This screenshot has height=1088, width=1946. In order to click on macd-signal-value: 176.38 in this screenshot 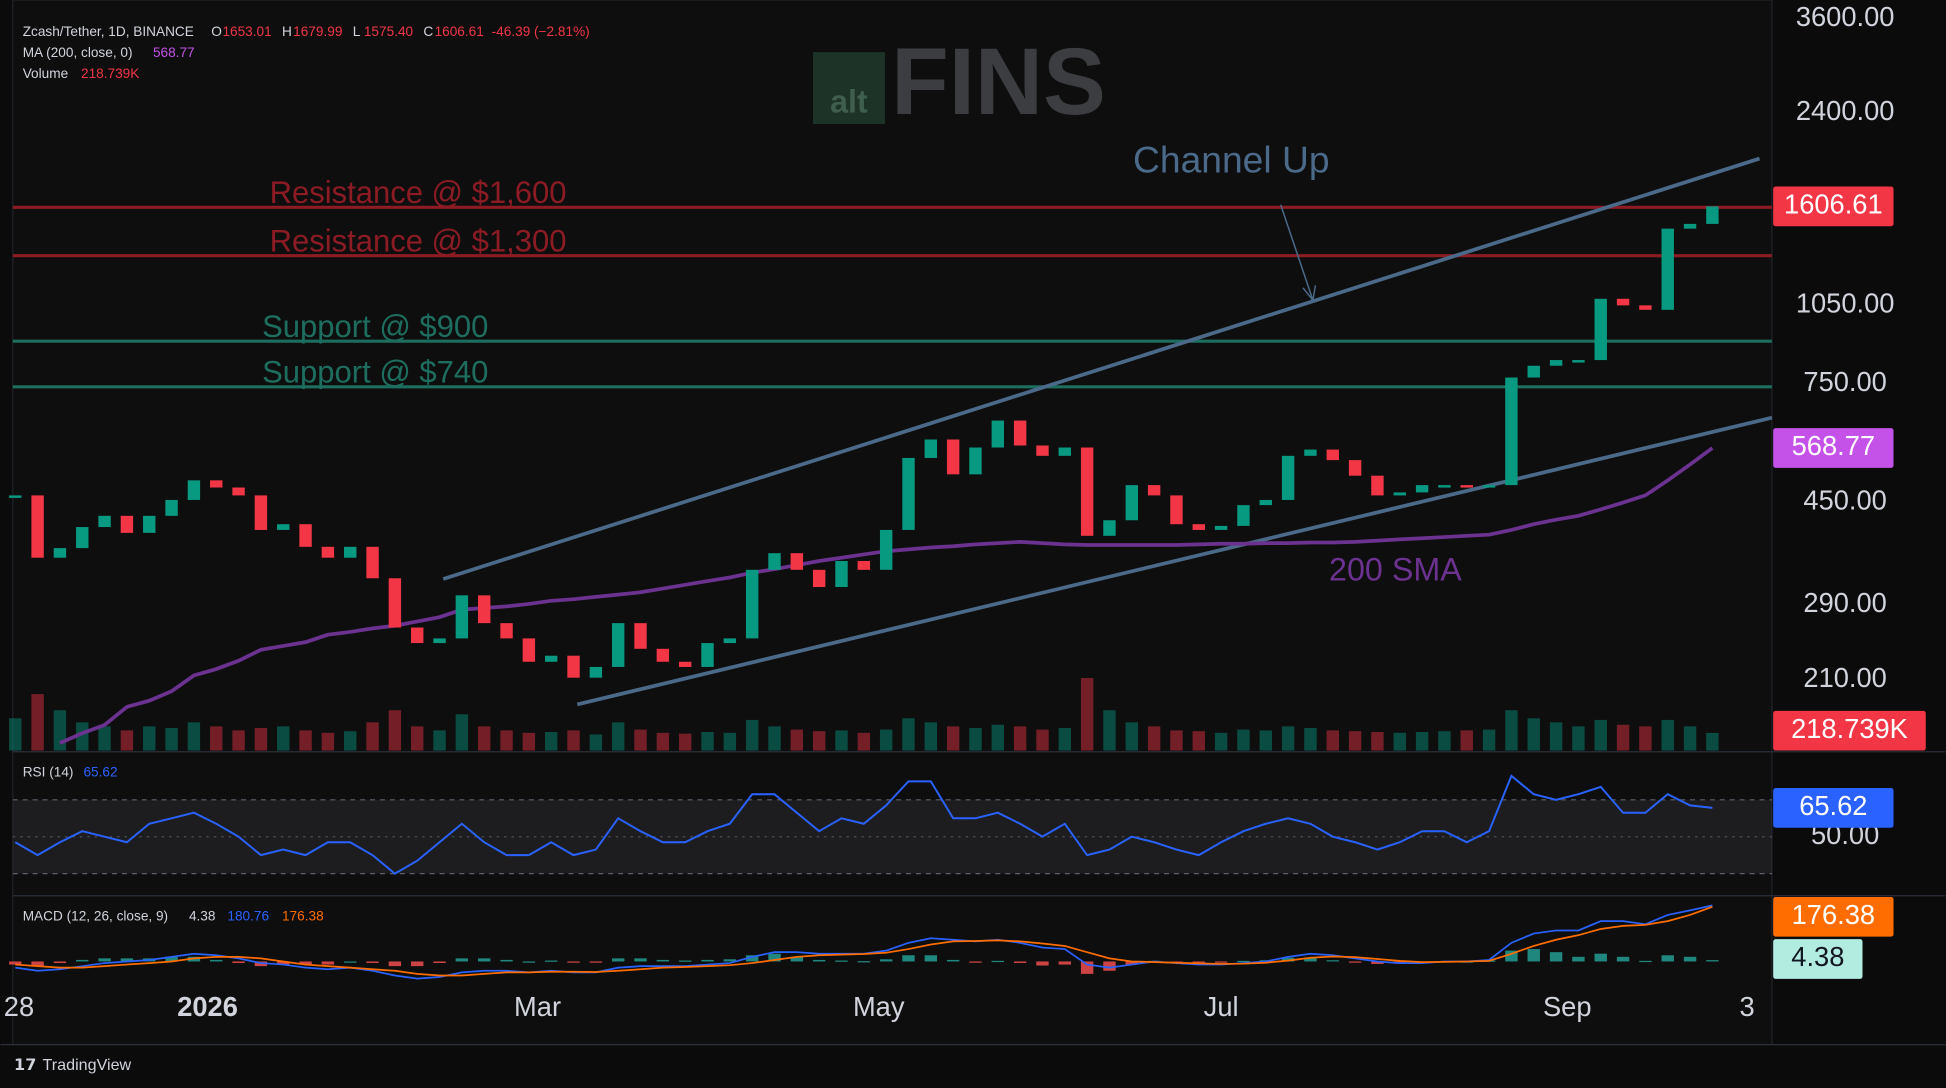, I will do `click(303, 915)`.